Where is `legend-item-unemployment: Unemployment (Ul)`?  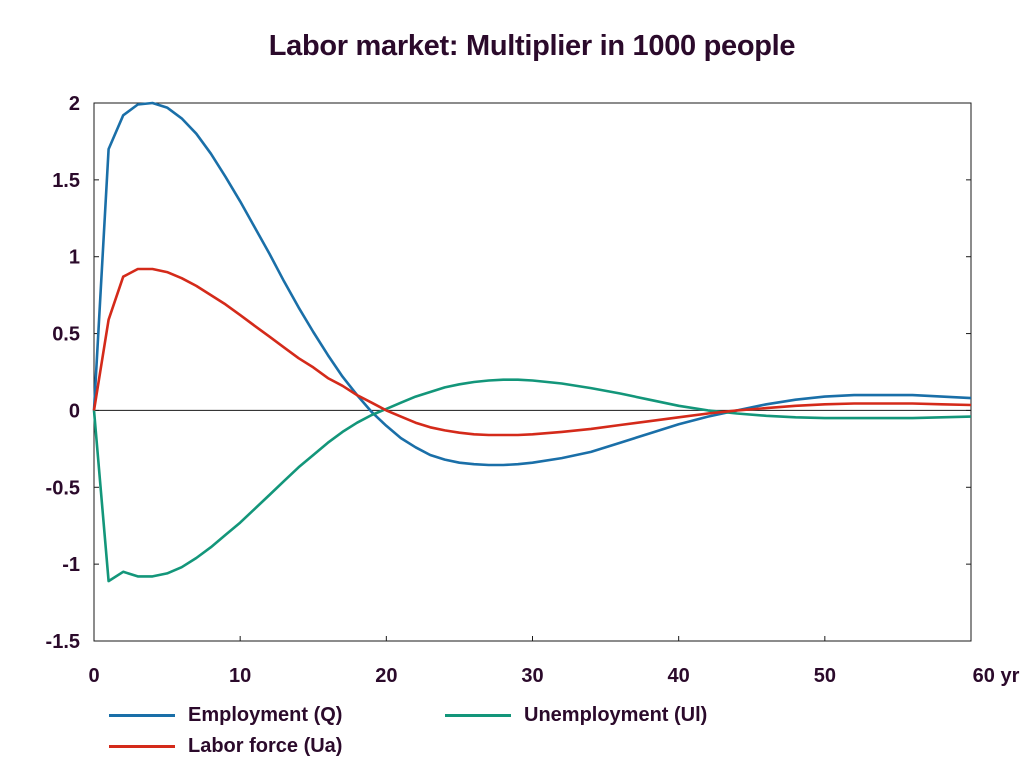
legend-item-unemployment: Unemployment (Ul) is located at coordinates (576, 715).